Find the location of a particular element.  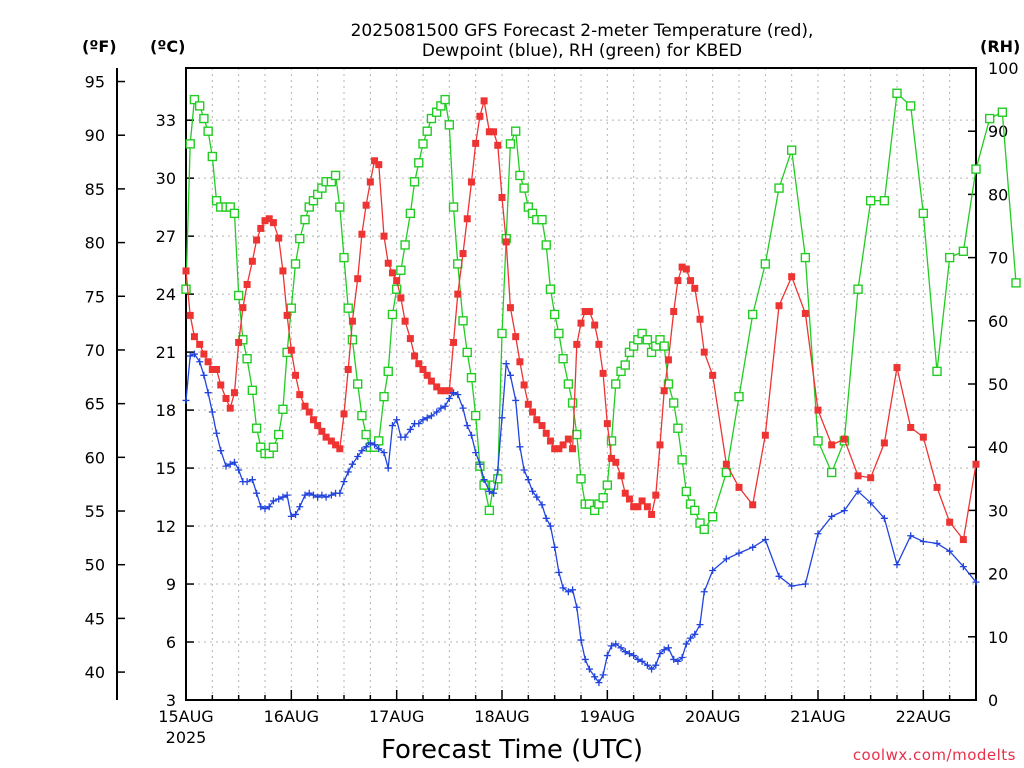

x-axis-title: Forecast Time (UTC) is located at coordinates (512, 750).